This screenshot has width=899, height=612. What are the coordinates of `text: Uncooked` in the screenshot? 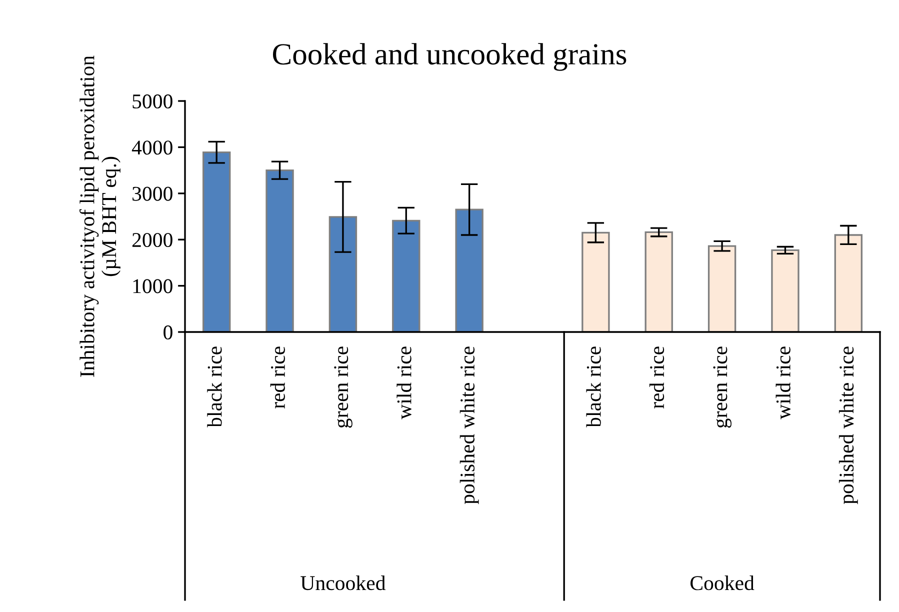 It's located at (343, 583).